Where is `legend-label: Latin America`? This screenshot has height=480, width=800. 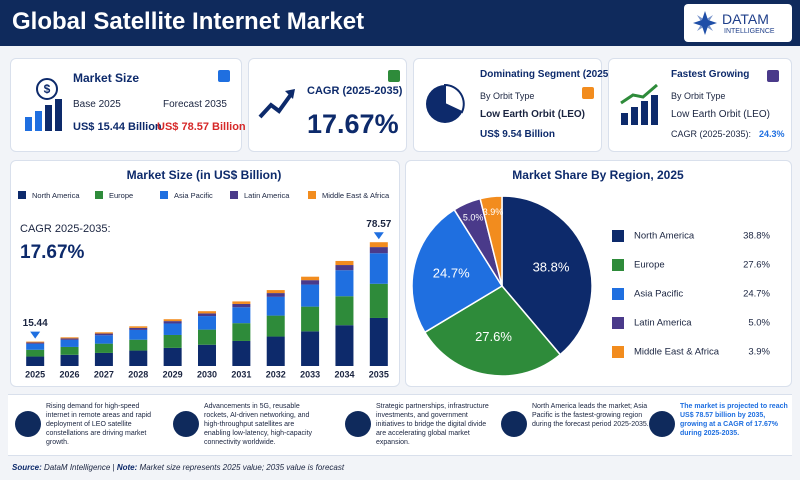 legend-label: Latin America is located at coordinates (267, 195).